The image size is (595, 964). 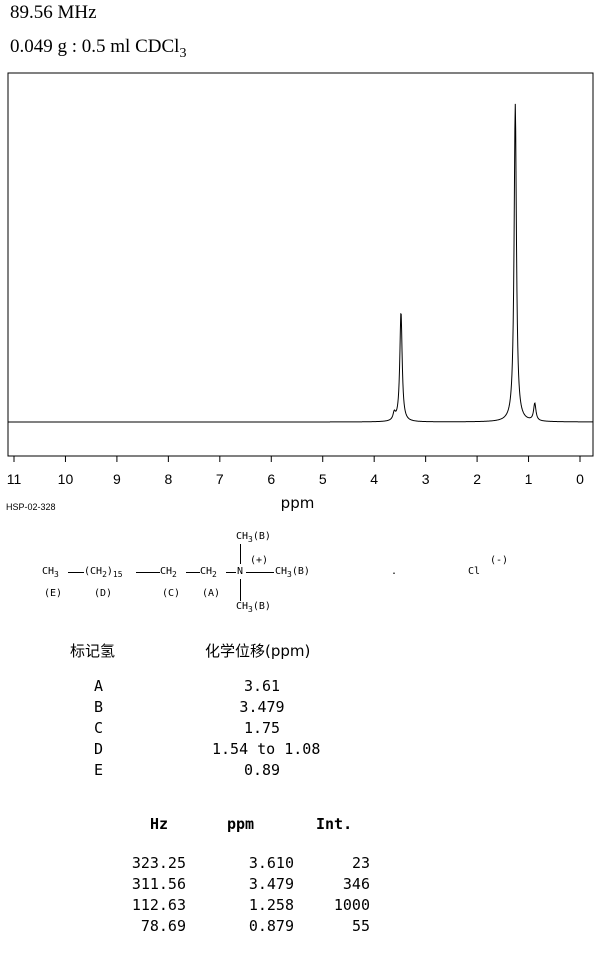 I want to click on x-tick-label: 0, so click(x=580, y=479).